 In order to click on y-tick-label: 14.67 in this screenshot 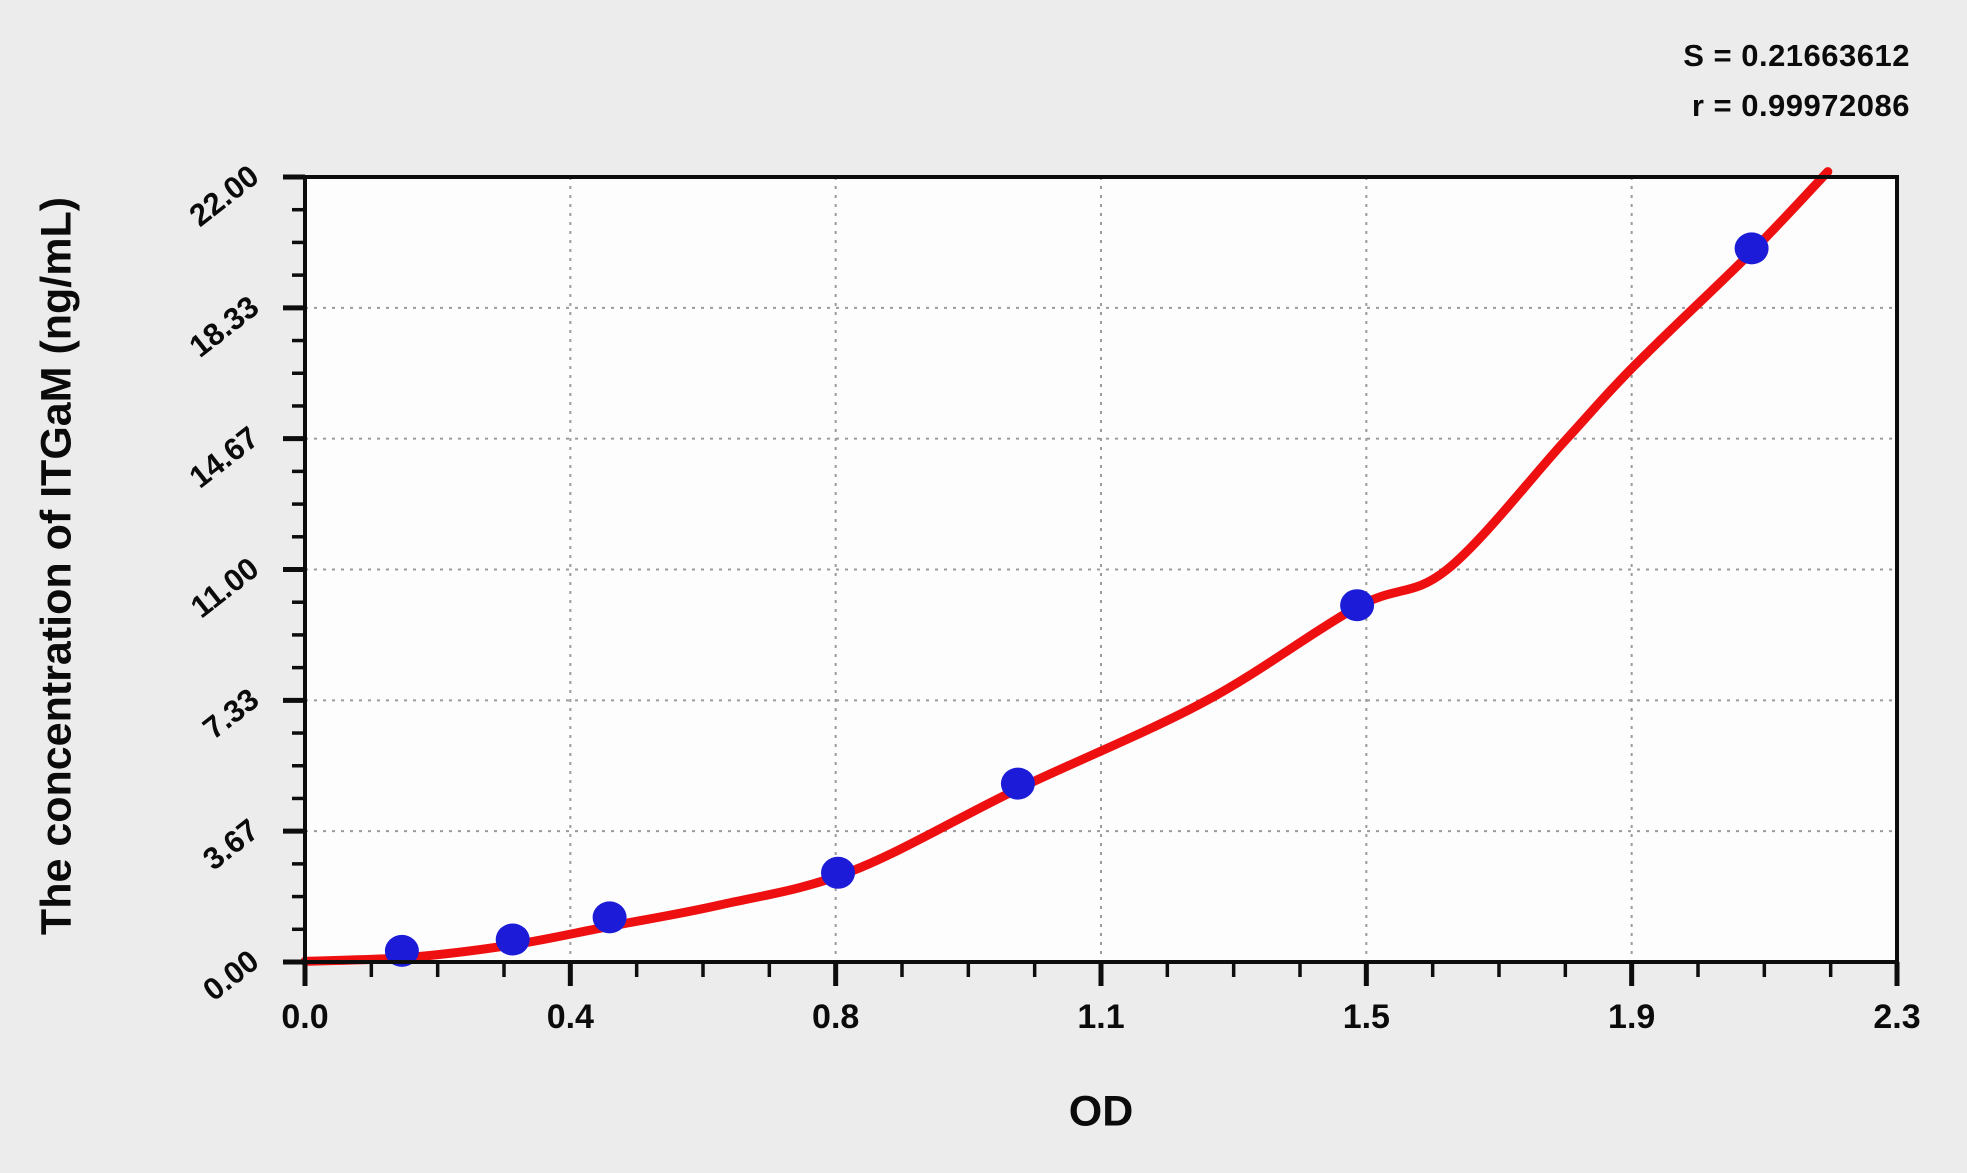, I will do `click(224, 457)`.